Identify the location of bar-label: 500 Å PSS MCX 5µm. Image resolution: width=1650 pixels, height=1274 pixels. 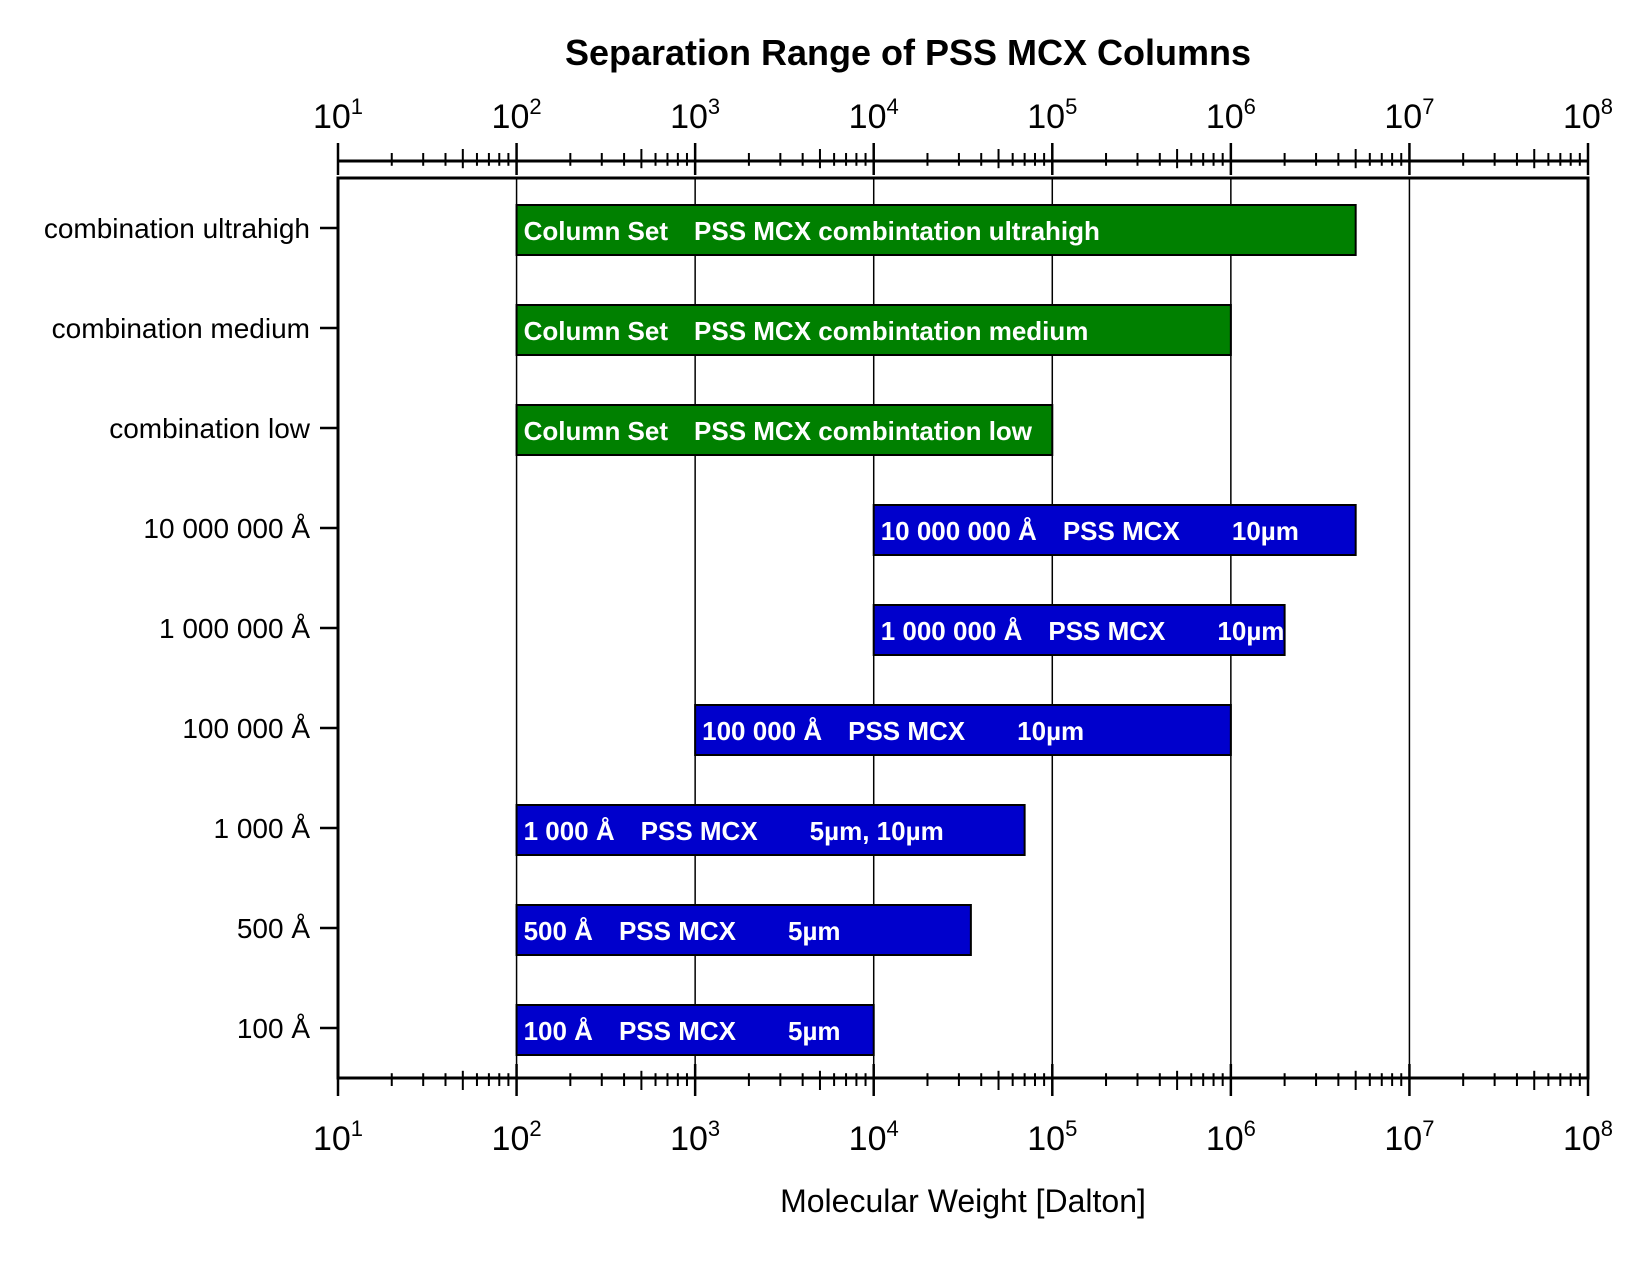
(682, 931).